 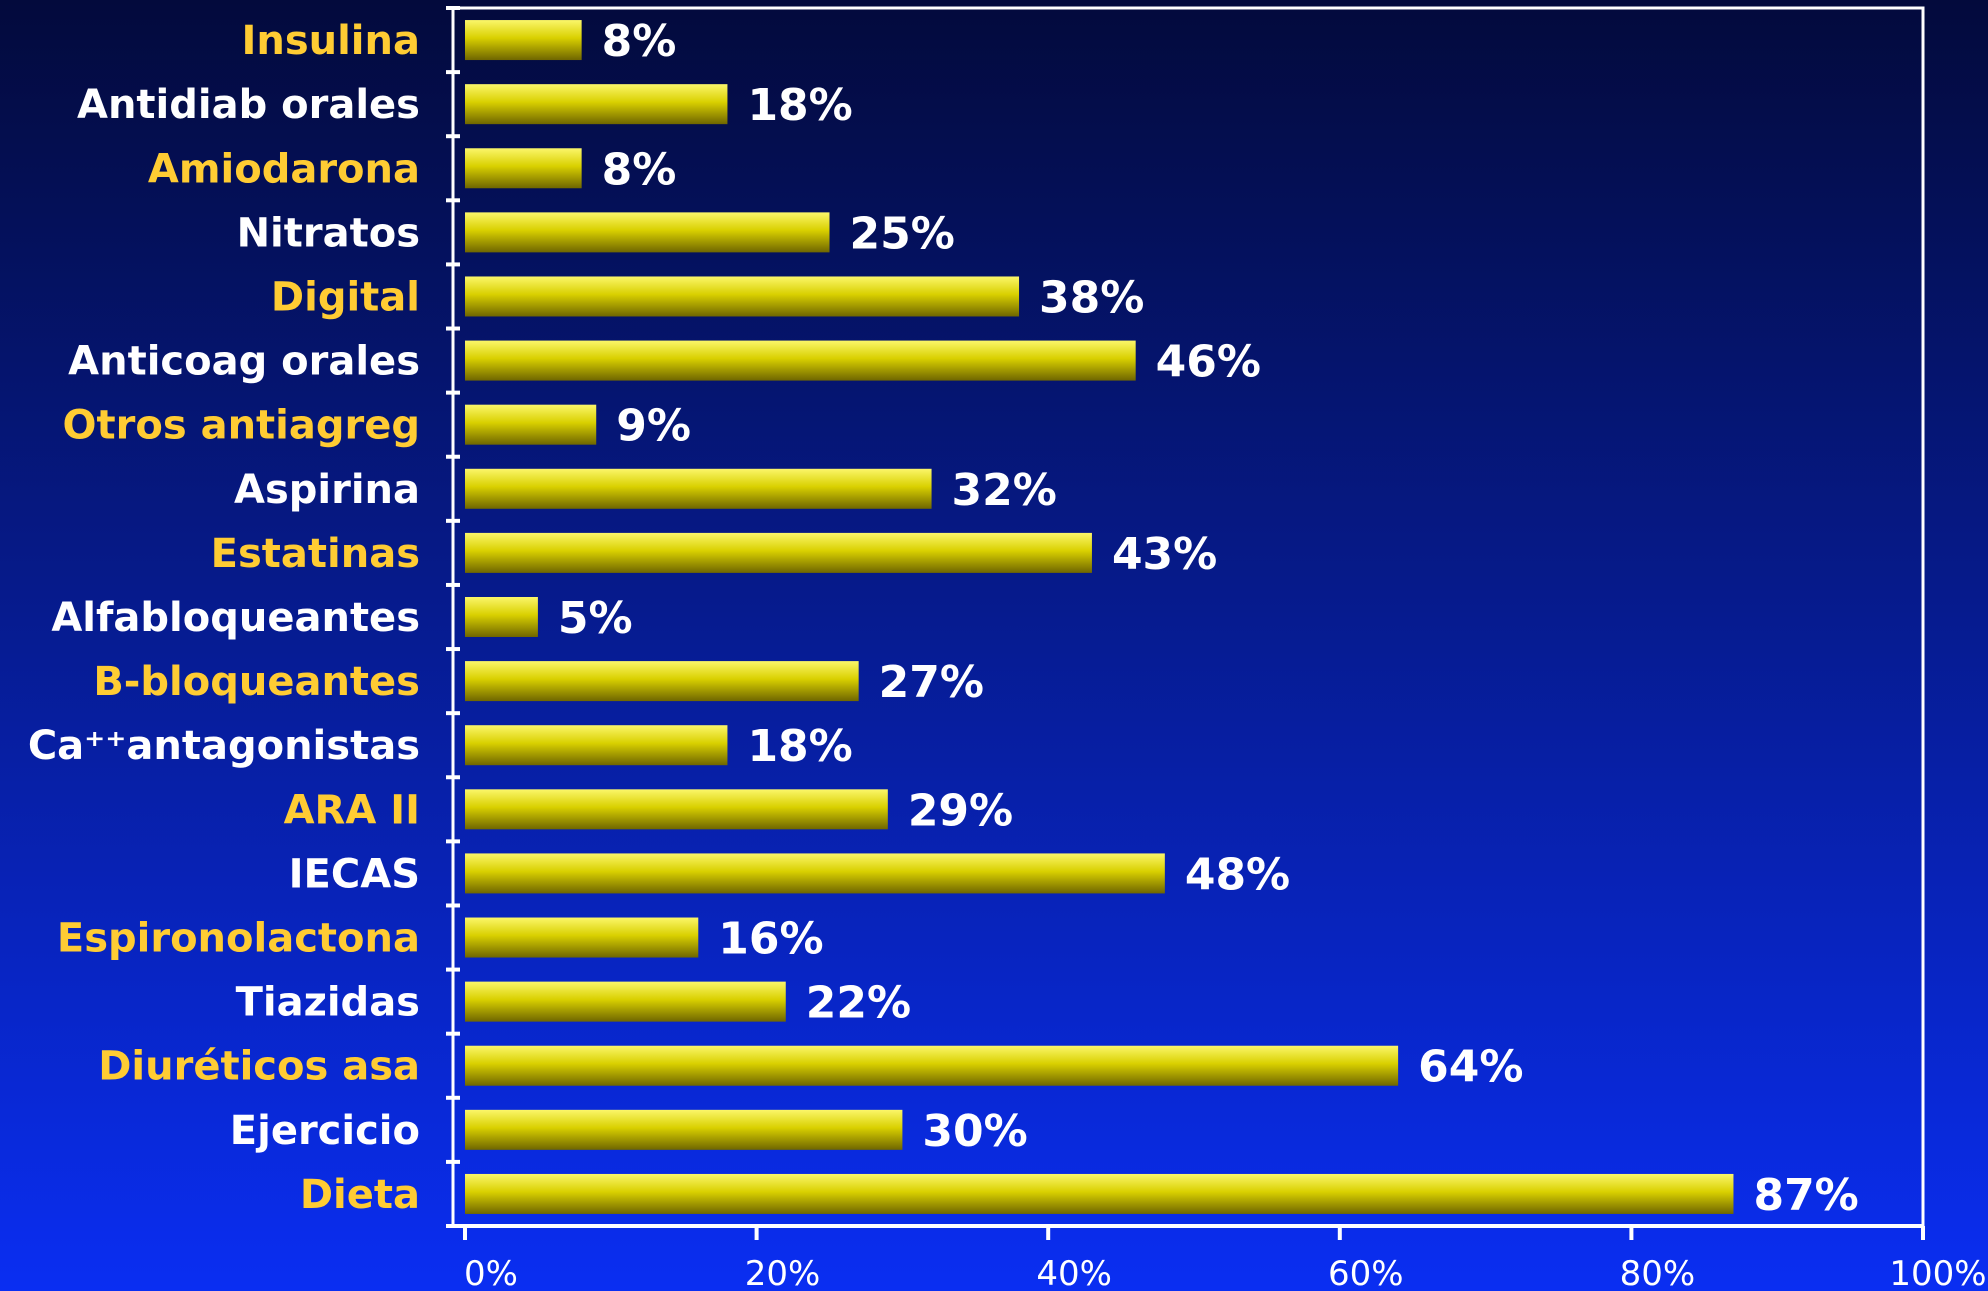 I want to click on x-tick-label: 0%, so click(x=491, y=1272).